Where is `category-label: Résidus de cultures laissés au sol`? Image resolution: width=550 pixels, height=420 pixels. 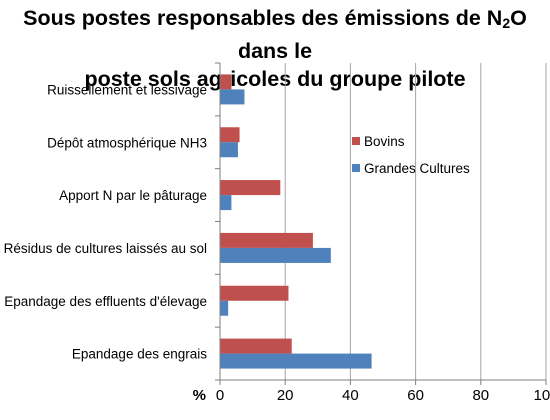 category-label: Résidus de cultures laissés au sol is located at coordinates (105, 248).